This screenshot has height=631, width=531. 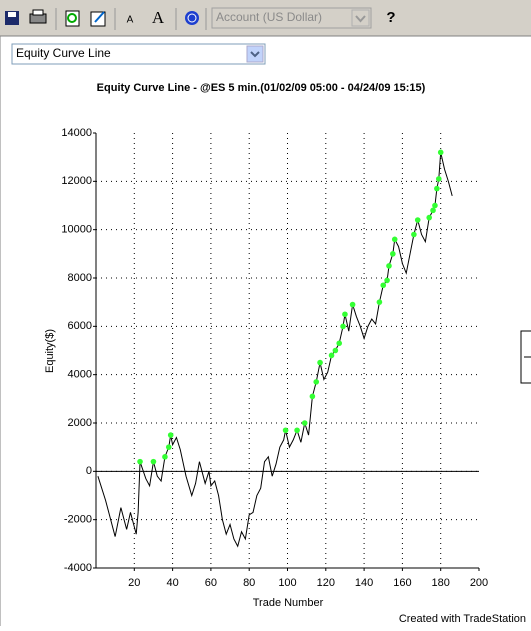 What do you see at coordinates (211, 583) in the screenshot?
I see `x-tick-label: 60` at bounding box center [211, 583].